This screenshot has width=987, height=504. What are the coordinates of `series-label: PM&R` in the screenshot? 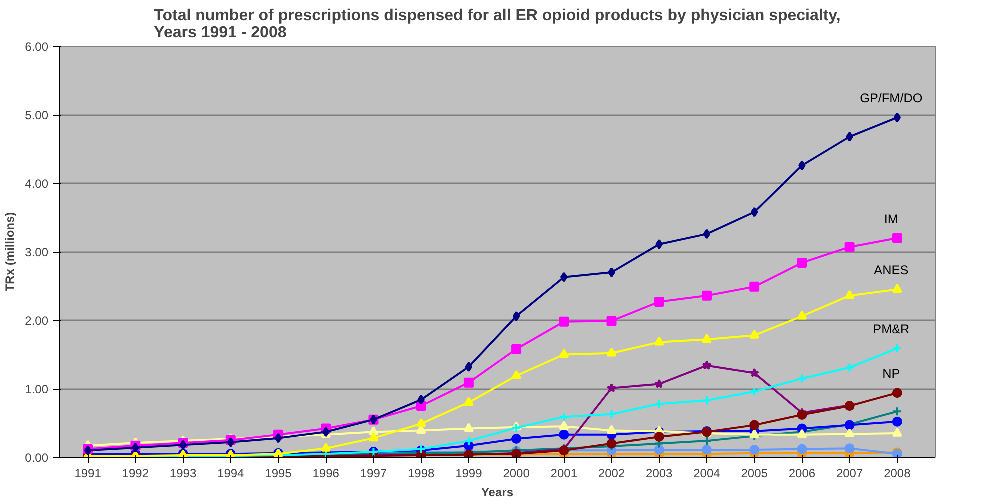 It's located at (891, 329).